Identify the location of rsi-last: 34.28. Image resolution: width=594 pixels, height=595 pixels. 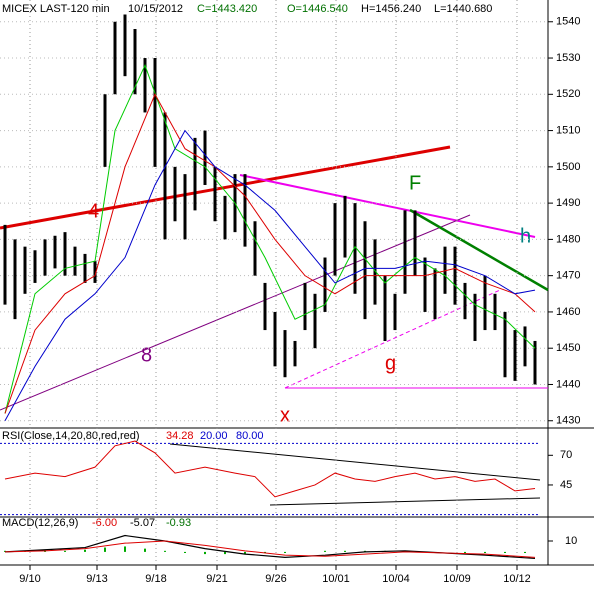
(180, 436).